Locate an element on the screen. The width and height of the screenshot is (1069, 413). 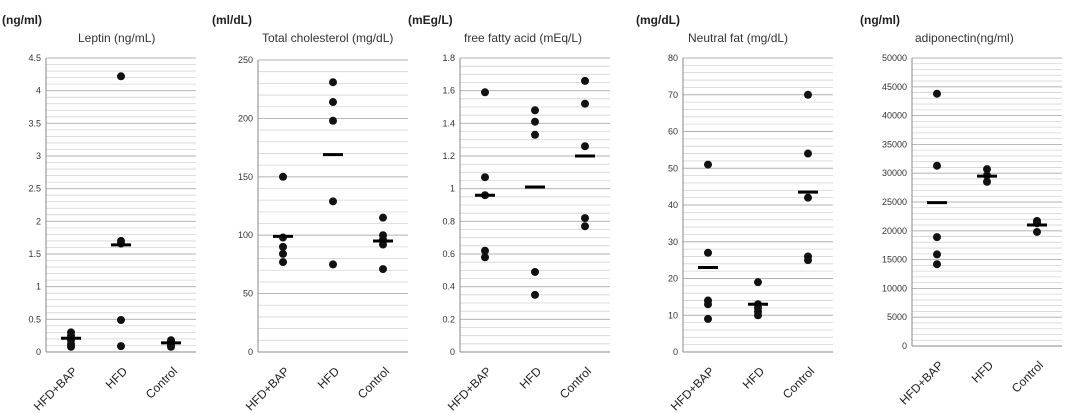
y-tick-label: 0.8 is located at coordinates (448, 221).